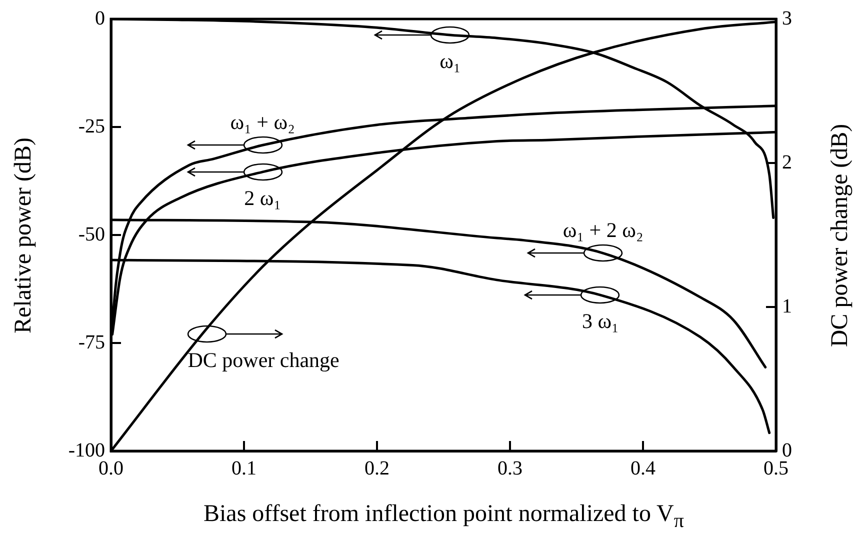 This screenshot has height=558, width=865. Describe the element at coordinates (263, 198) in the screenshot. I see `annotation: 2 ω₁` at that location.